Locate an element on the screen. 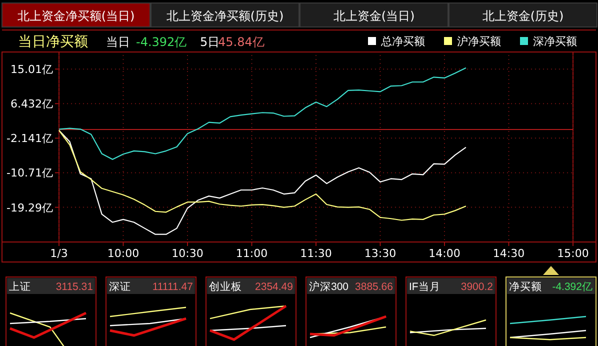 The image size is (598, 346). text: IF当月 is located at coordinates (424, 287).